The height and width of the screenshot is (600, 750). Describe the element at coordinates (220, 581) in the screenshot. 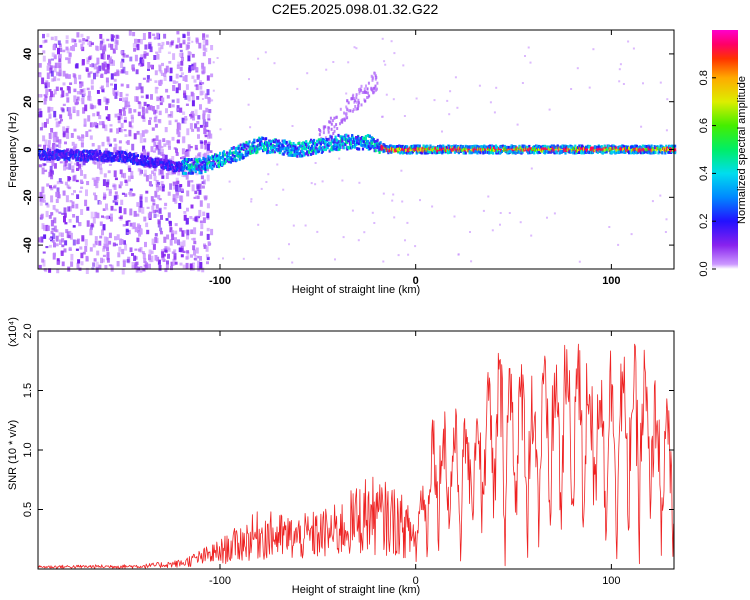

I see `snr-x-tick-label: -100` at that location.